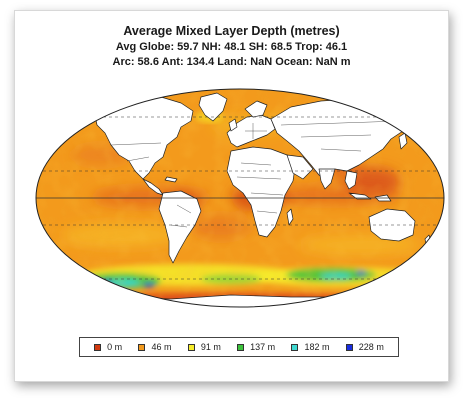 This screenshot has width=469, height=400. What do you see at coordinates (233, 125) in the screenshot?
I see `britain` at bounding box center [233, 125].